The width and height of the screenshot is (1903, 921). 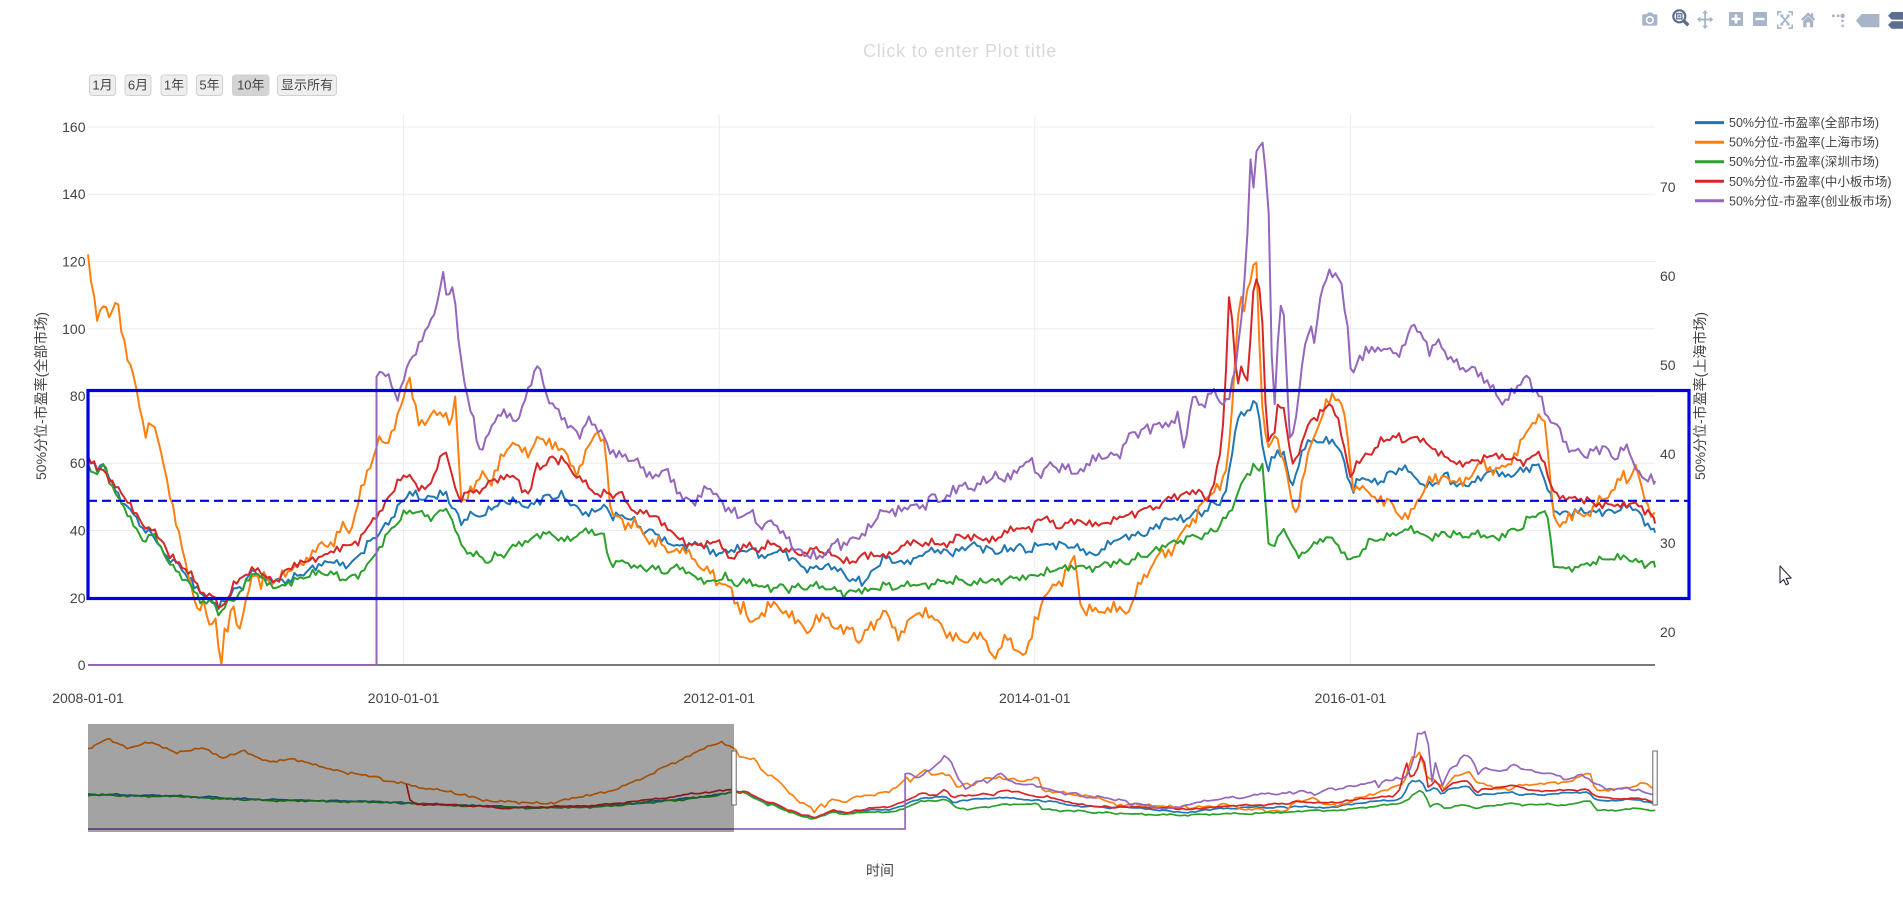 I want to click on svg-text: 2010-01-01, so click(x=404, y=698).